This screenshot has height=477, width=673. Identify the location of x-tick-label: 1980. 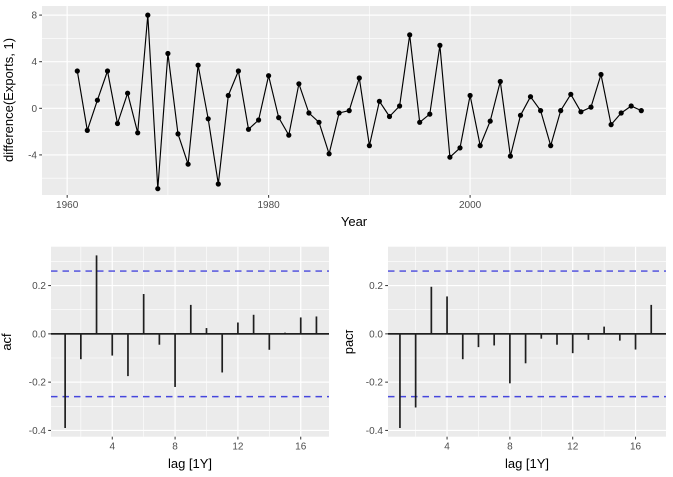
(269, 205).